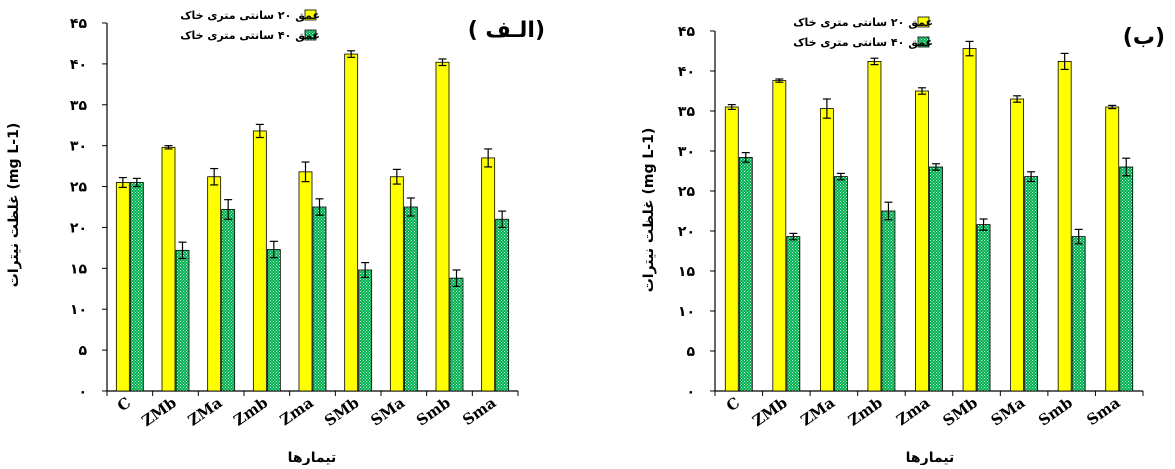 Image resolution: width=1175 pixels, height=469 pixels. Describe the element at coordinates (250, 15) in the screenshot. I see `legend-label-series-1: عمق ۲۰ سانتی متری خاک` at that location.